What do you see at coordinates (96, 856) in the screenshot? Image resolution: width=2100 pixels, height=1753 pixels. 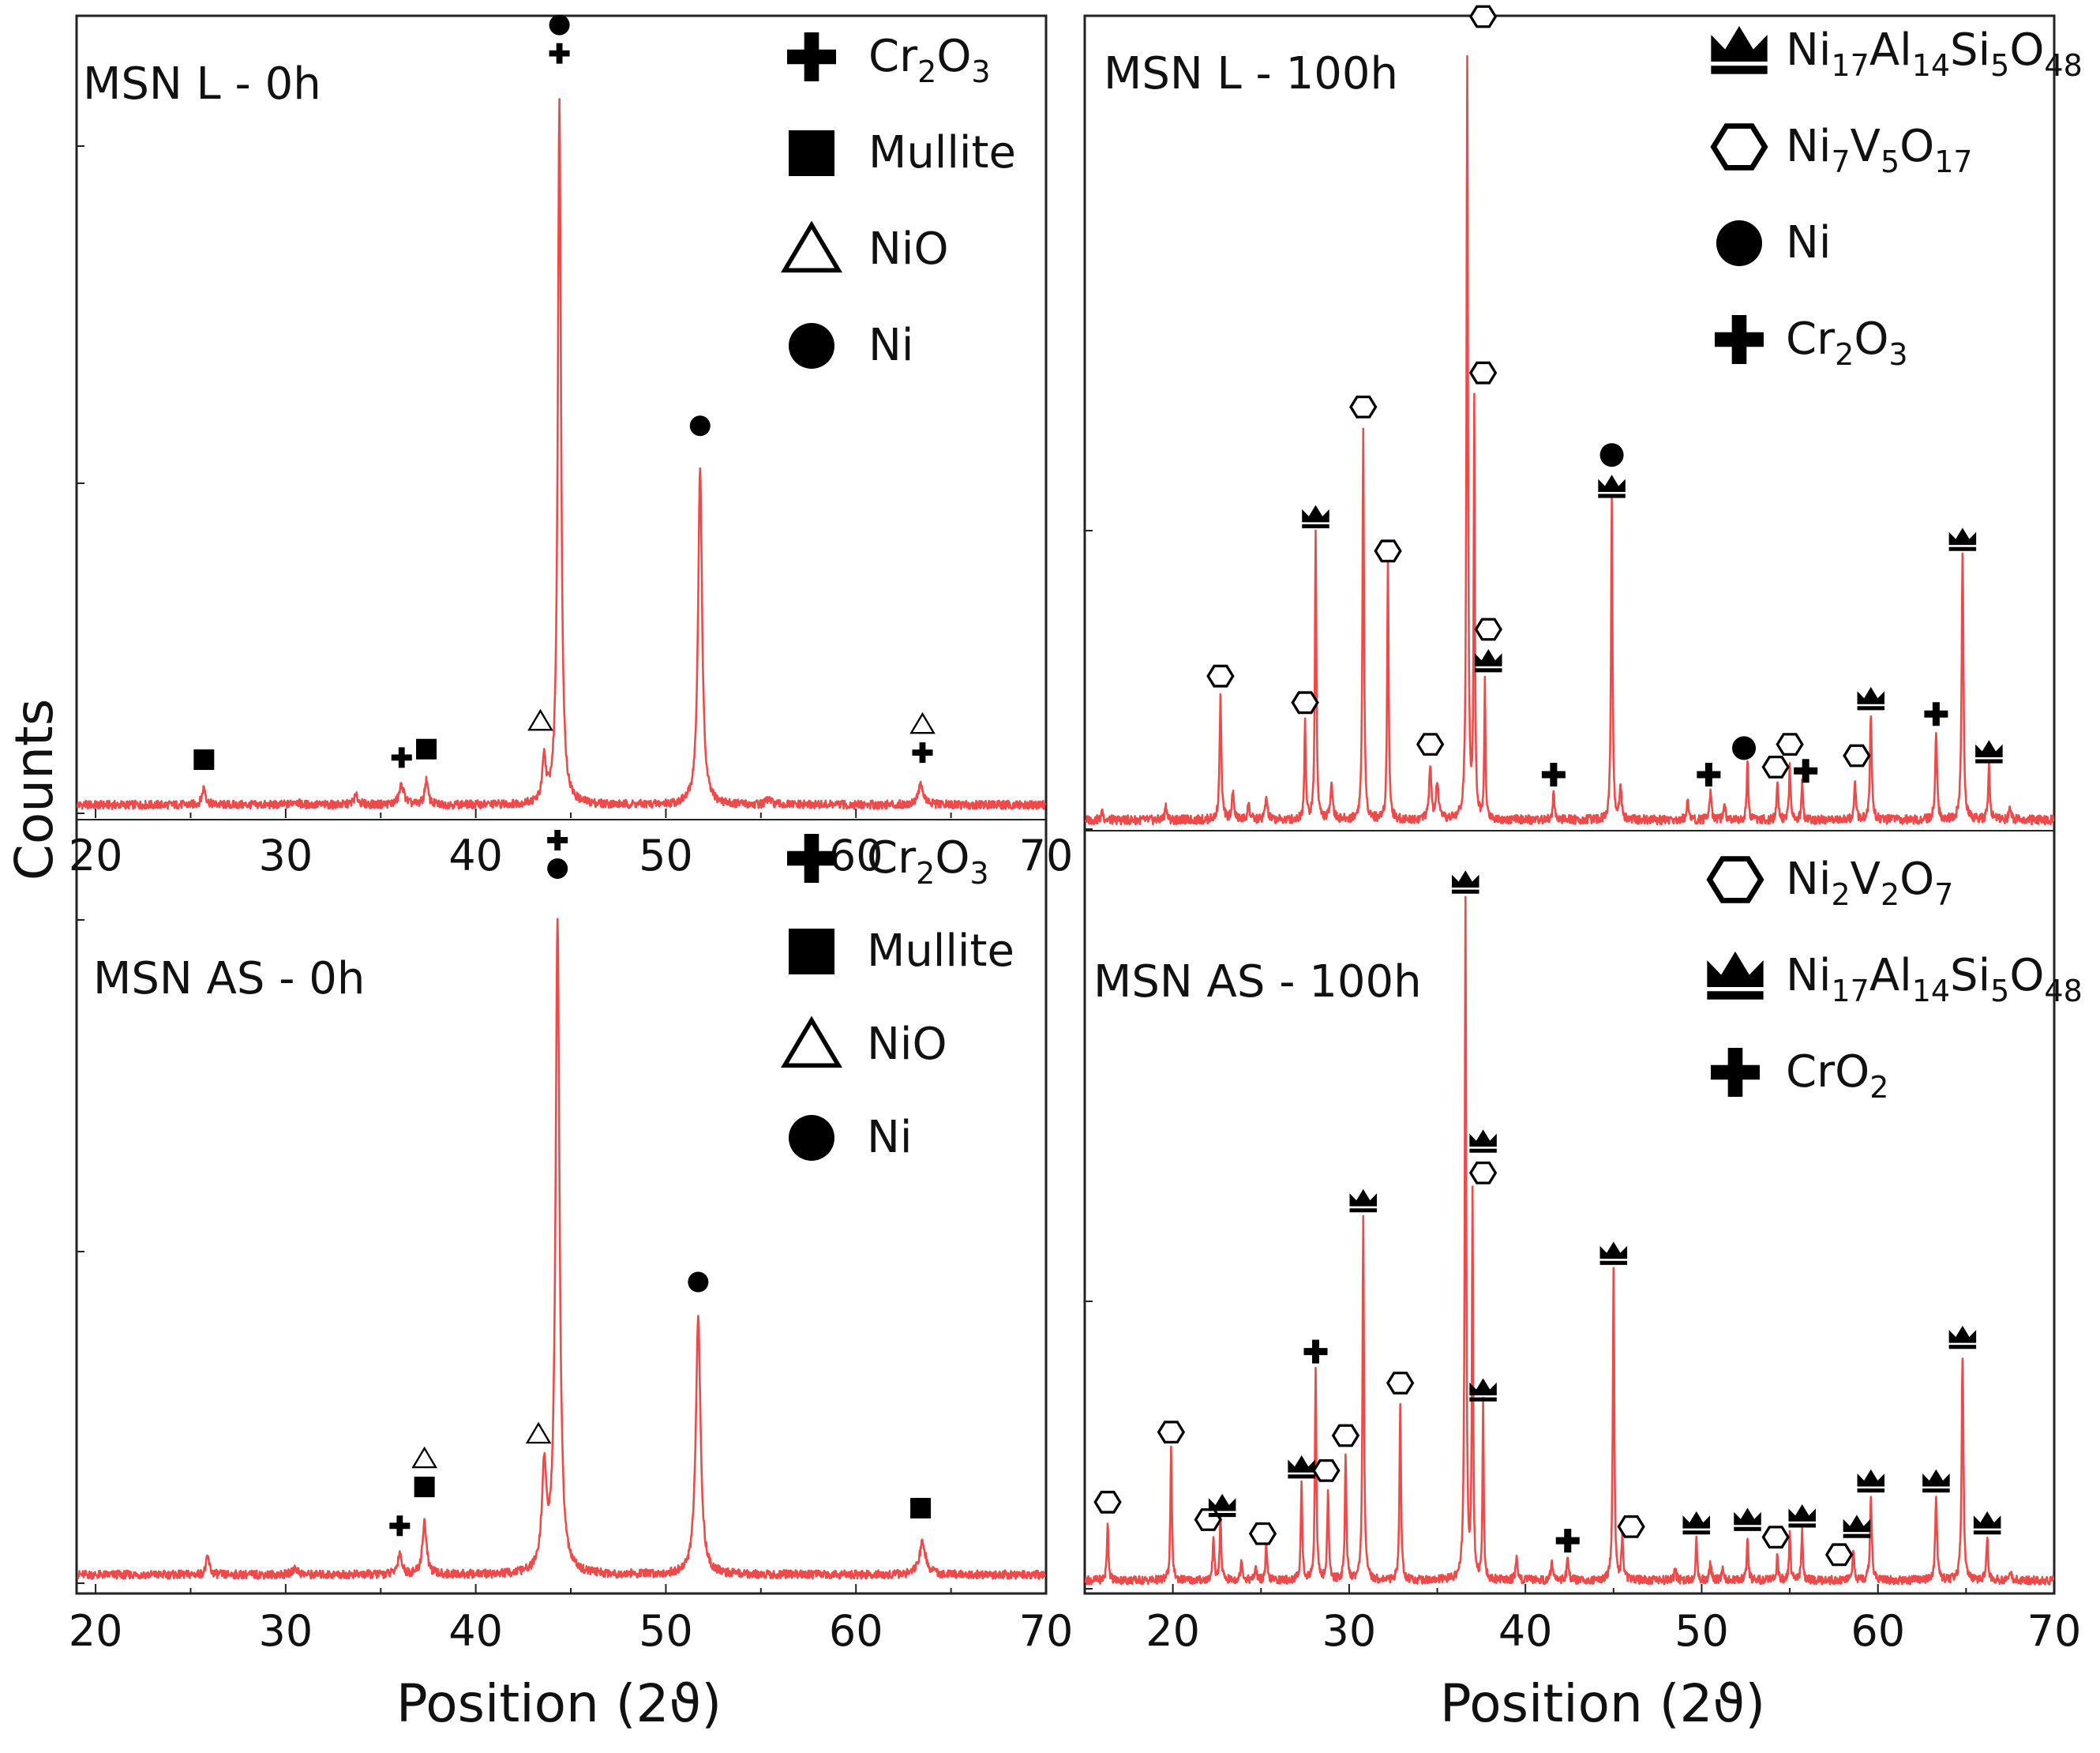 I see `x-tick-label: 20` at bounding box center [96, 856].